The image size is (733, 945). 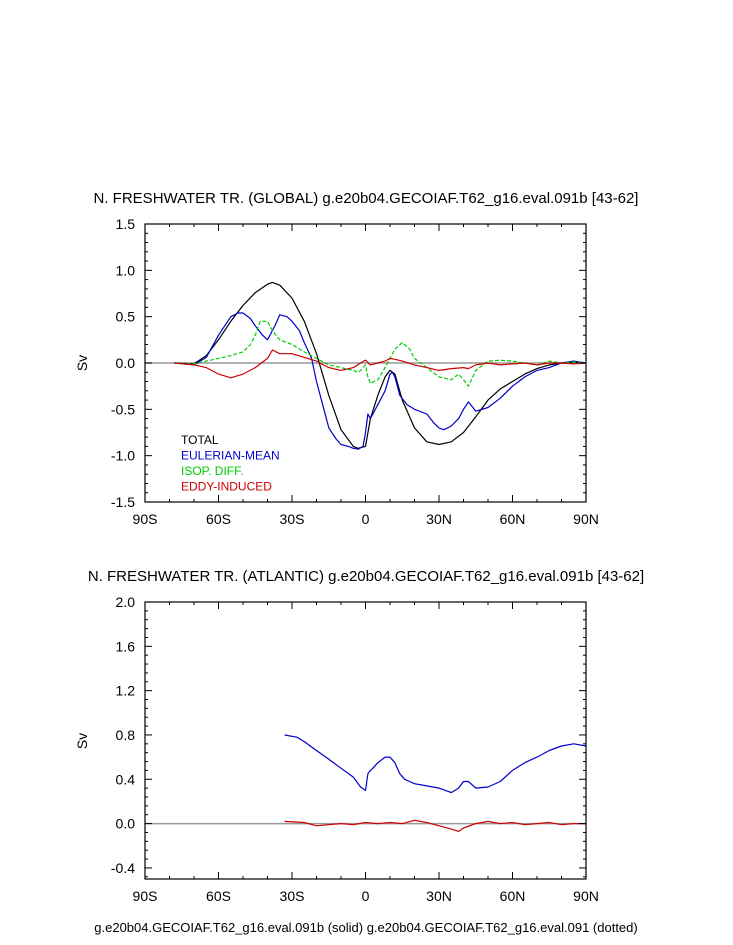 I want to click on y-tick-label: 2.0, so click(x=126, y=602).